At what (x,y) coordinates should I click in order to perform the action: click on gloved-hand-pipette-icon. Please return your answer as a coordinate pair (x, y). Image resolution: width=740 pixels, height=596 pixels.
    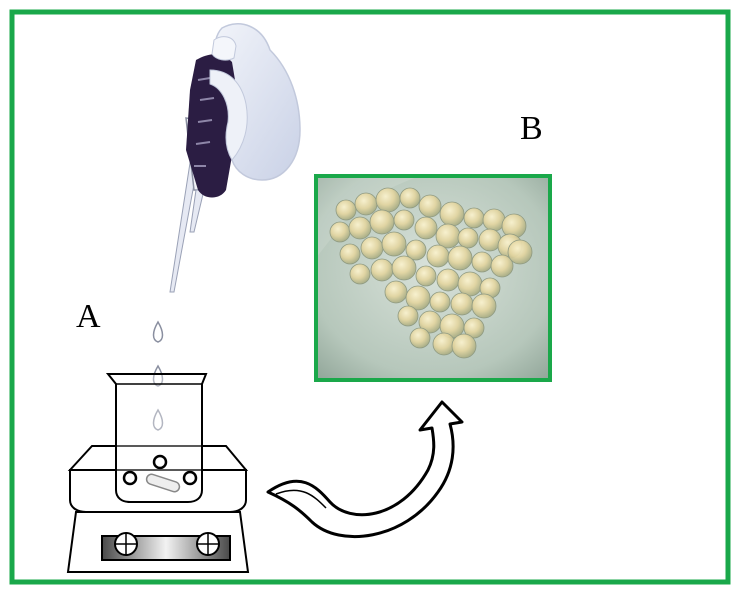
    Looking at the image, I should click on (235, 158).